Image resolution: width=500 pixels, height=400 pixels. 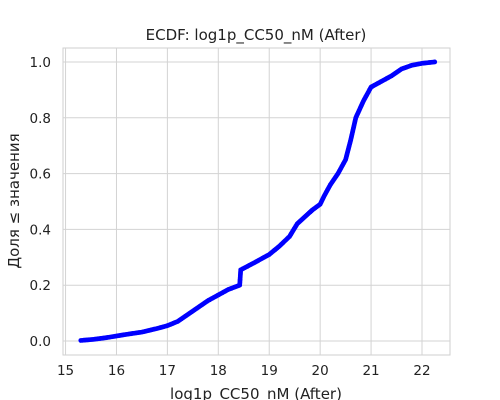 I want to click on x-tick-labels: 15 16 17 18 19 20 21 22, so click(x=244, y=371).